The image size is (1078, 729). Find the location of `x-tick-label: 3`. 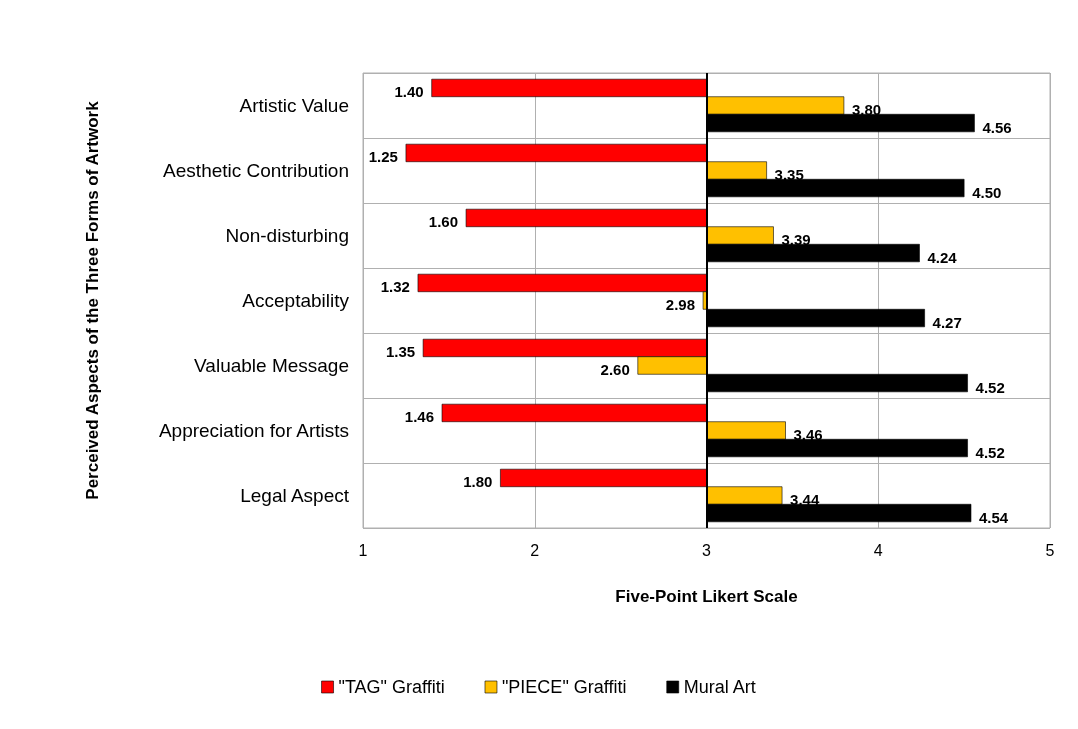

x-tick-label: 3 is located at coordinates (707, 550).